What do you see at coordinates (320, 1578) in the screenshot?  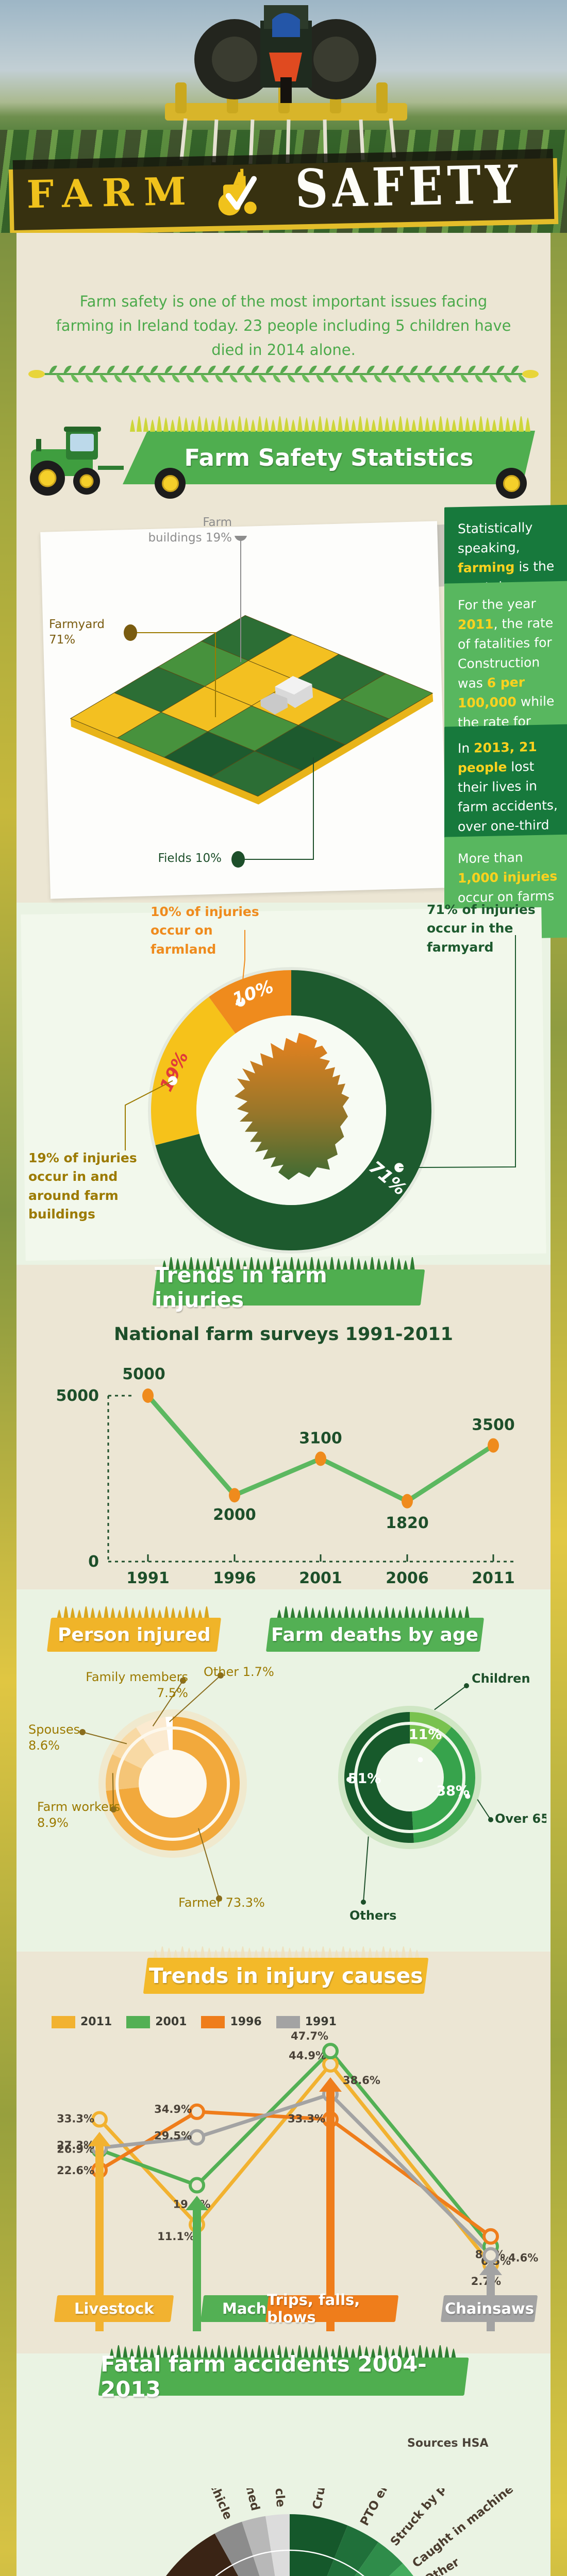 I see `svg-text: 2001` at bounding box center [320, 1578].